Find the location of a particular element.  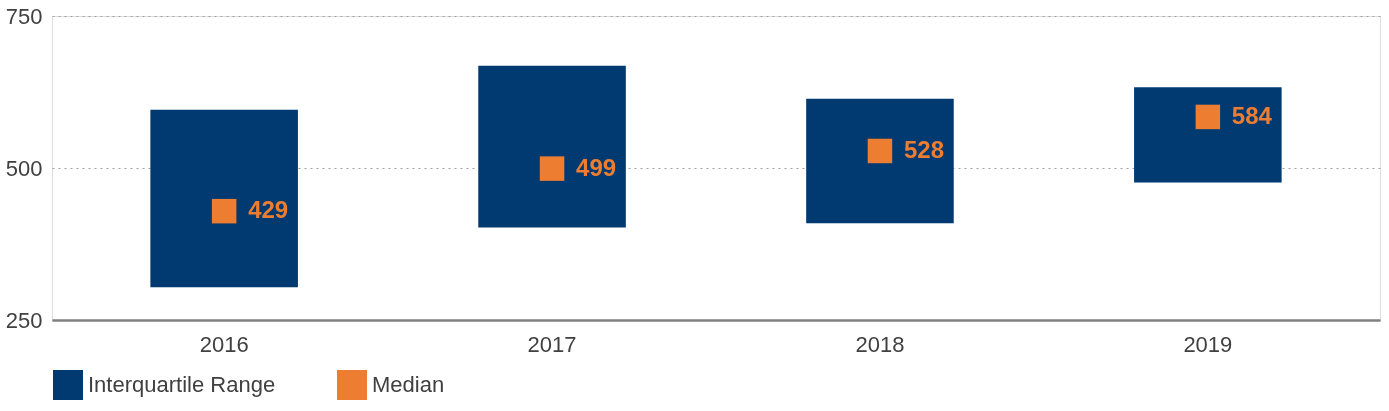

legend-label: Median is located at coordinates (408, 384).